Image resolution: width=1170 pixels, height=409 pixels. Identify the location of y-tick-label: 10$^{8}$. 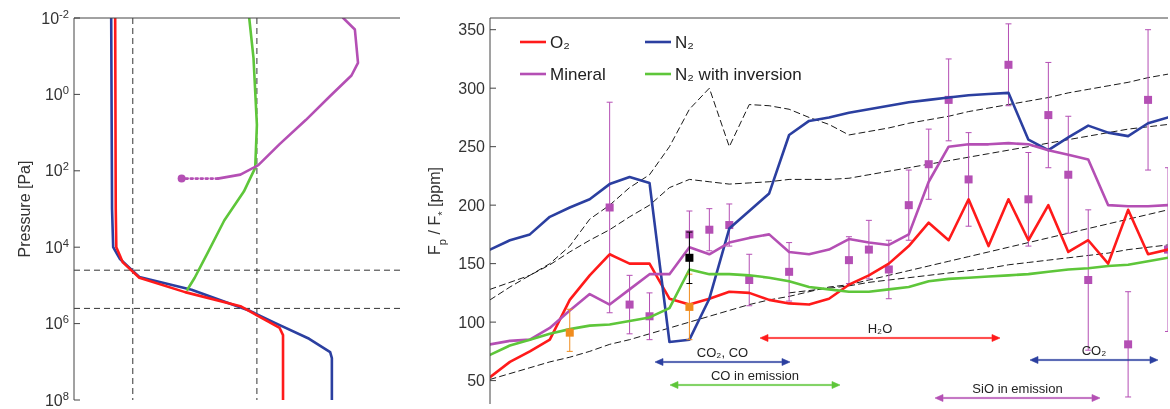
(56, 399).